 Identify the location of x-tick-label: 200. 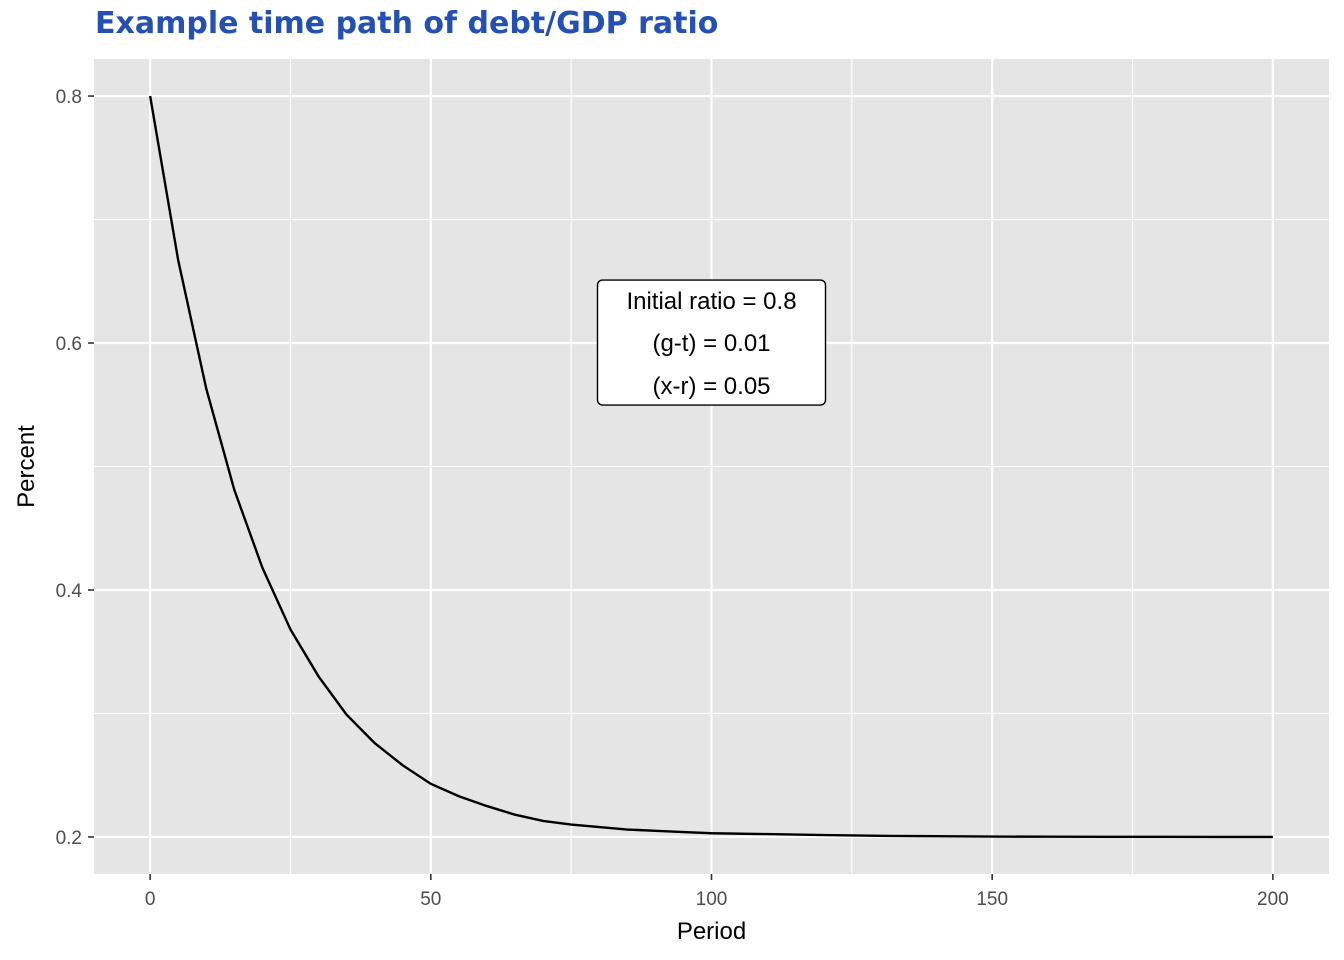
(1273, 899).